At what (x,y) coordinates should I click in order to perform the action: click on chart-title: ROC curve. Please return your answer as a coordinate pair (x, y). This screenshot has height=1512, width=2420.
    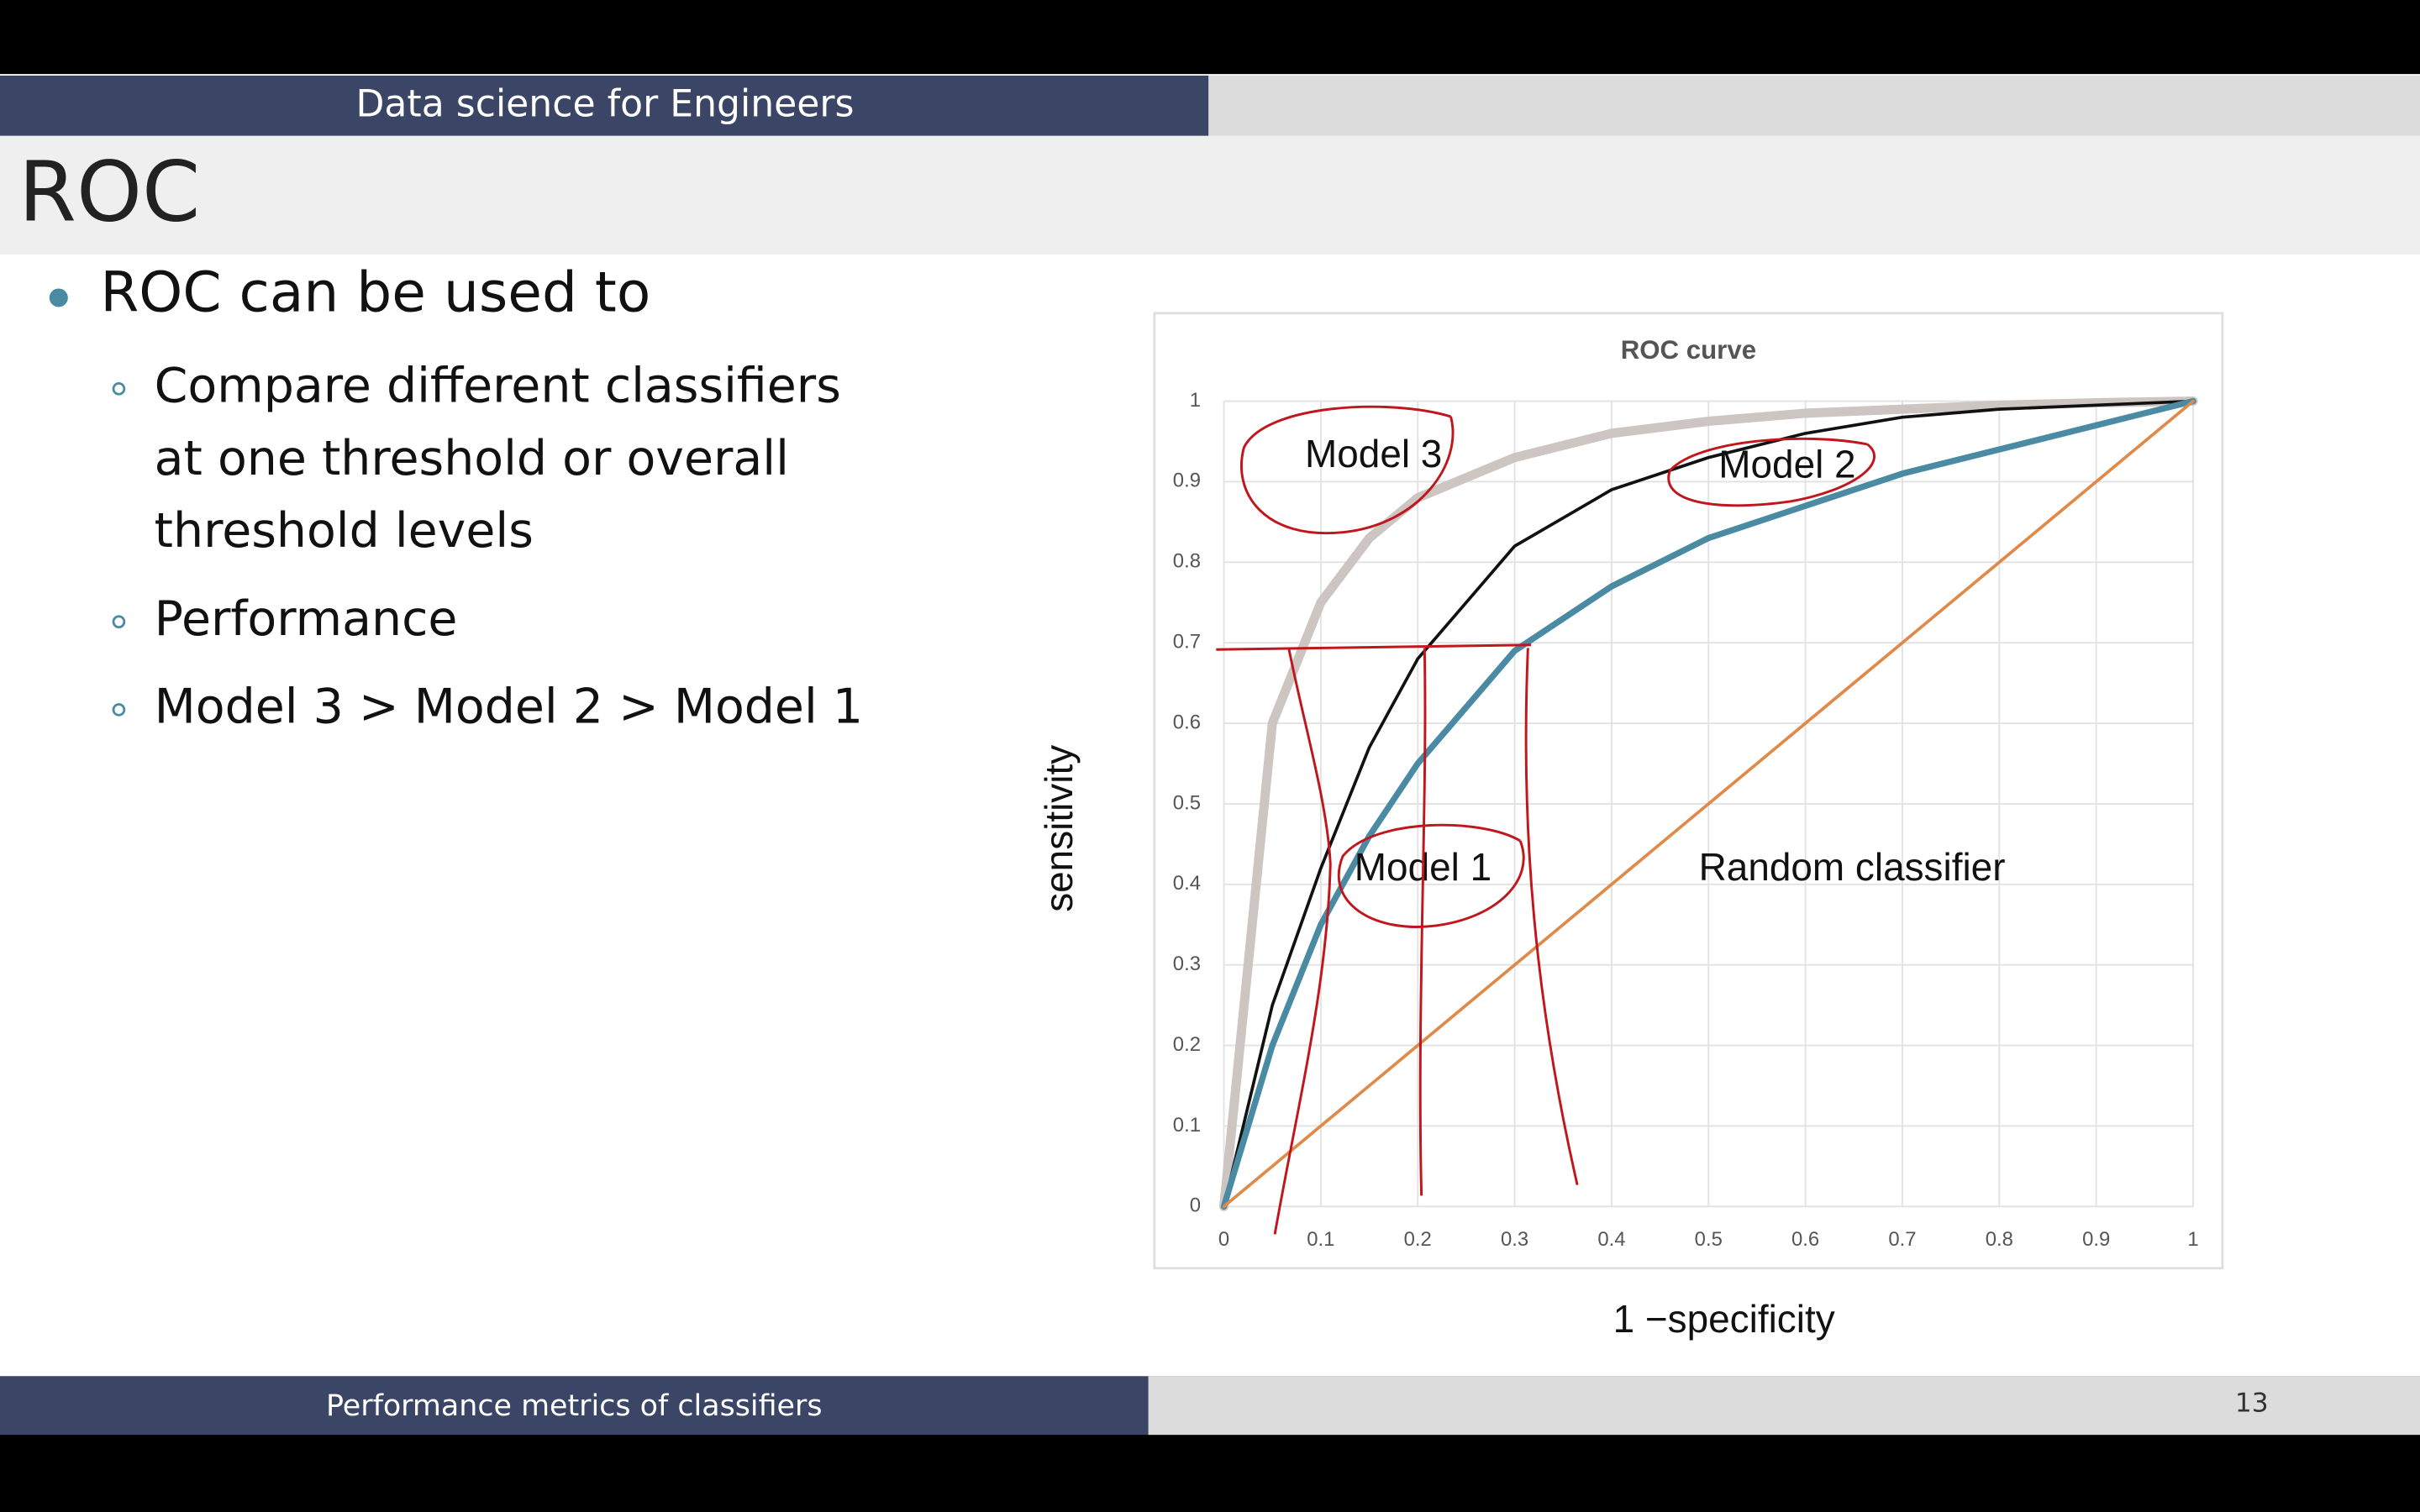
    Looking at the image, I should click on (1688, 350).